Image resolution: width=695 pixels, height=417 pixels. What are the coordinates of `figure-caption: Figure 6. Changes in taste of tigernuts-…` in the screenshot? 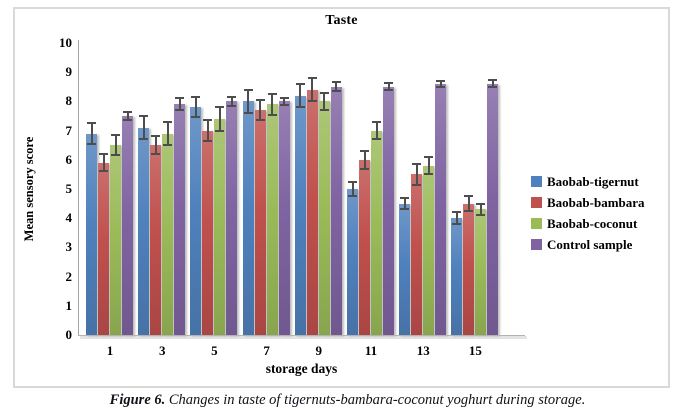 It's located at (347, 400).